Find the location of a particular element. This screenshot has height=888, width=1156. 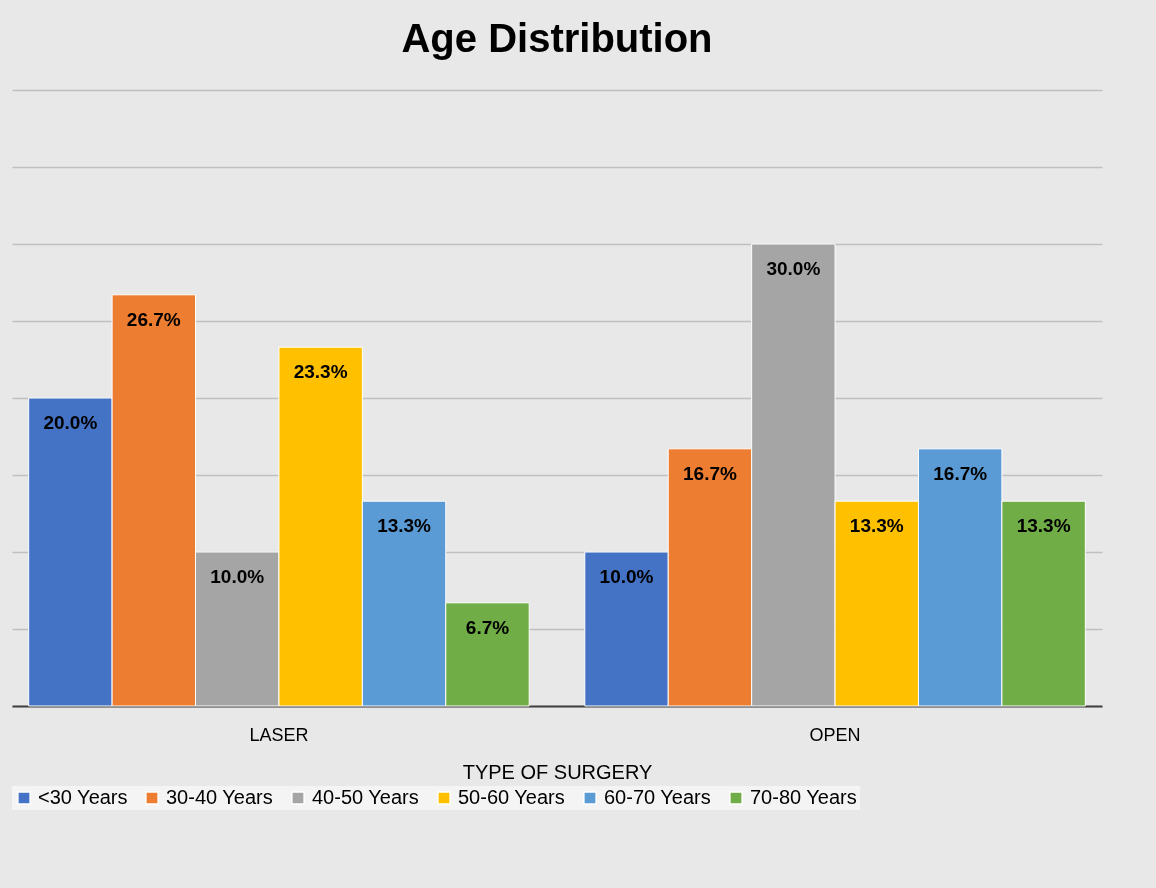

chart-title: Age Distribution is located at coordinates (557, 38).